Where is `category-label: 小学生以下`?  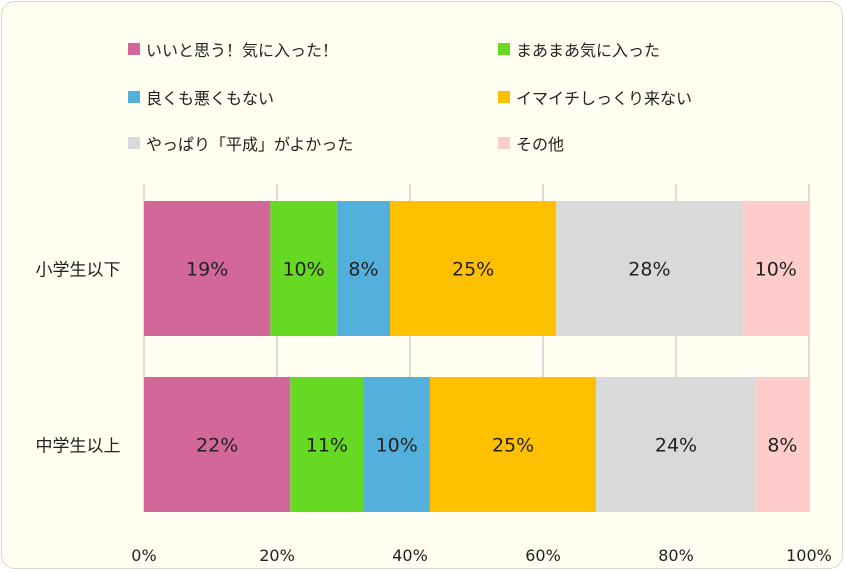
category-label: 小学生以下 is located at coordinates (78, 271).